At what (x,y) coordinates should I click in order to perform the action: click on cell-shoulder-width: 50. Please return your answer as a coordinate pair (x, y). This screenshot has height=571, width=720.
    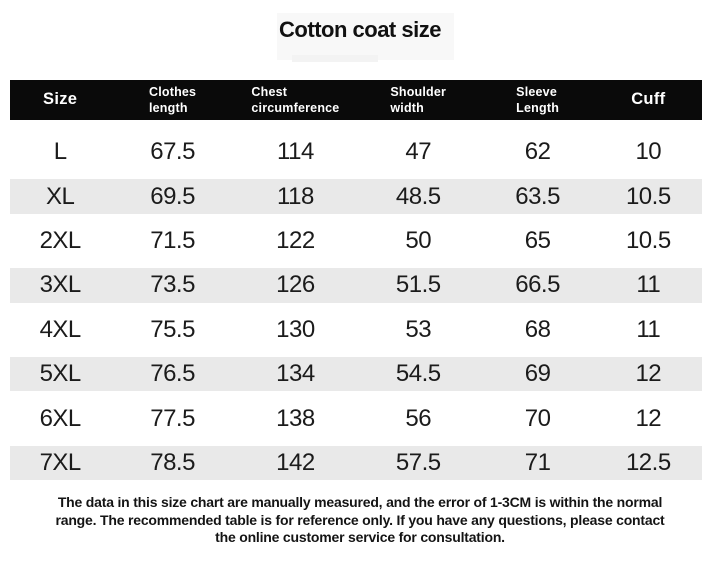
    Looking at the image, I should click on (418, 240).